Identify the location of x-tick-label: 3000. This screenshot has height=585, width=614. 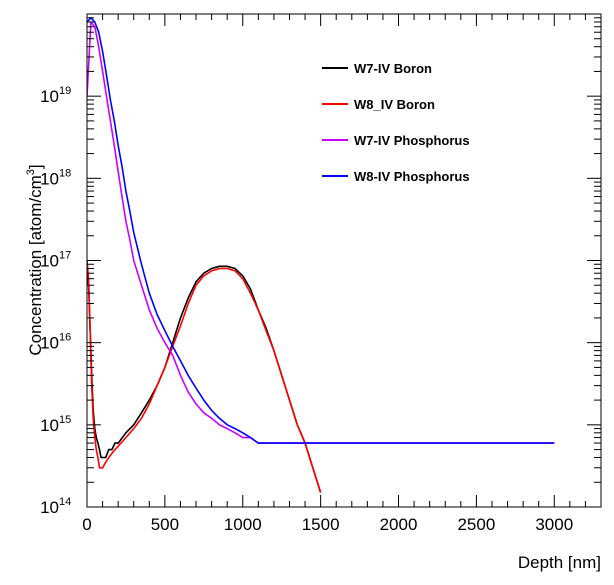
(554, 524).